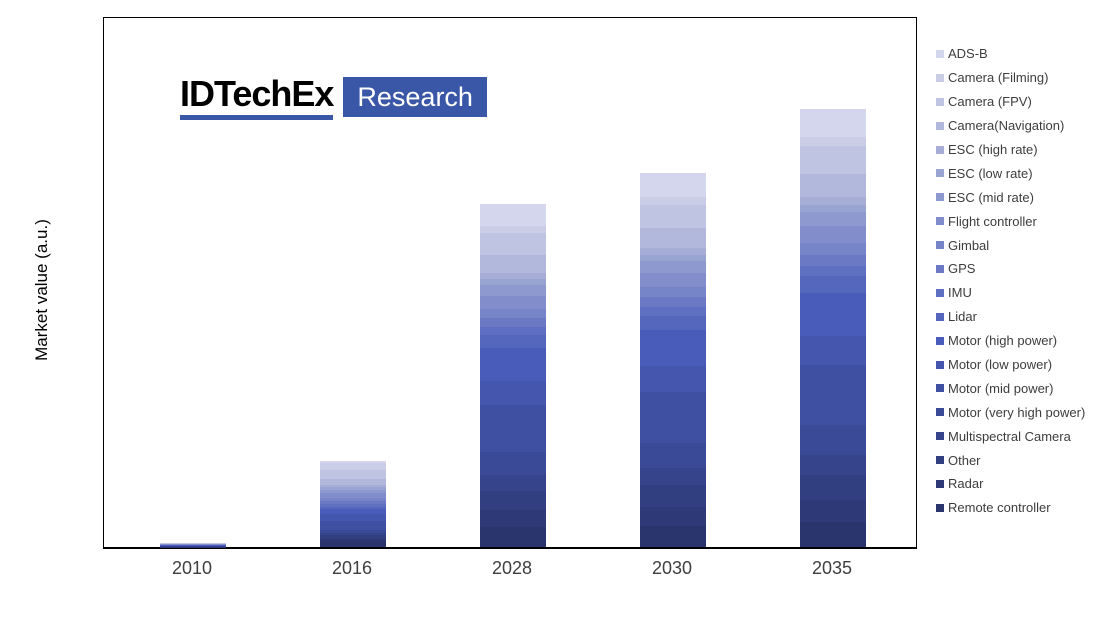 This screenshot has width=1103, height=623. What do you see at coordinates (833, 328) in the screenshot?
I see `stacked-bar-2035` at bounding box center [833, 328].